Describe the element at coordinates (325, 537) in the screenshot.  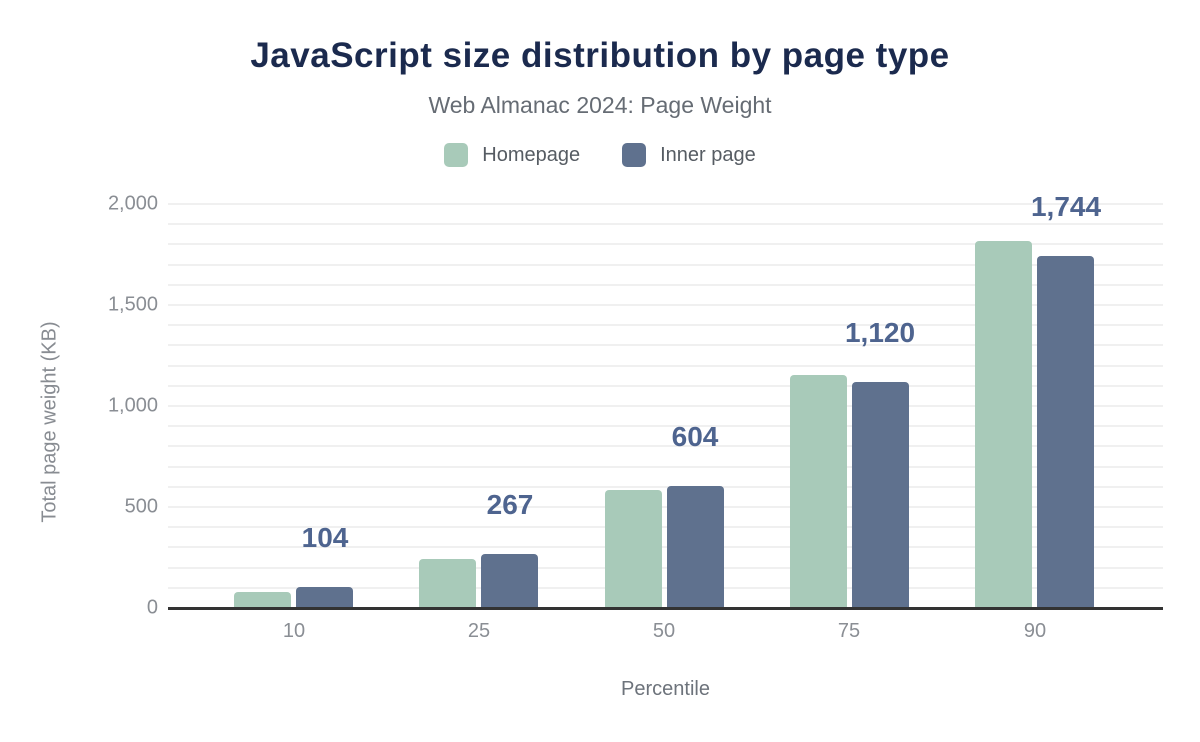
I see `bar-value-label: 104` at that location.